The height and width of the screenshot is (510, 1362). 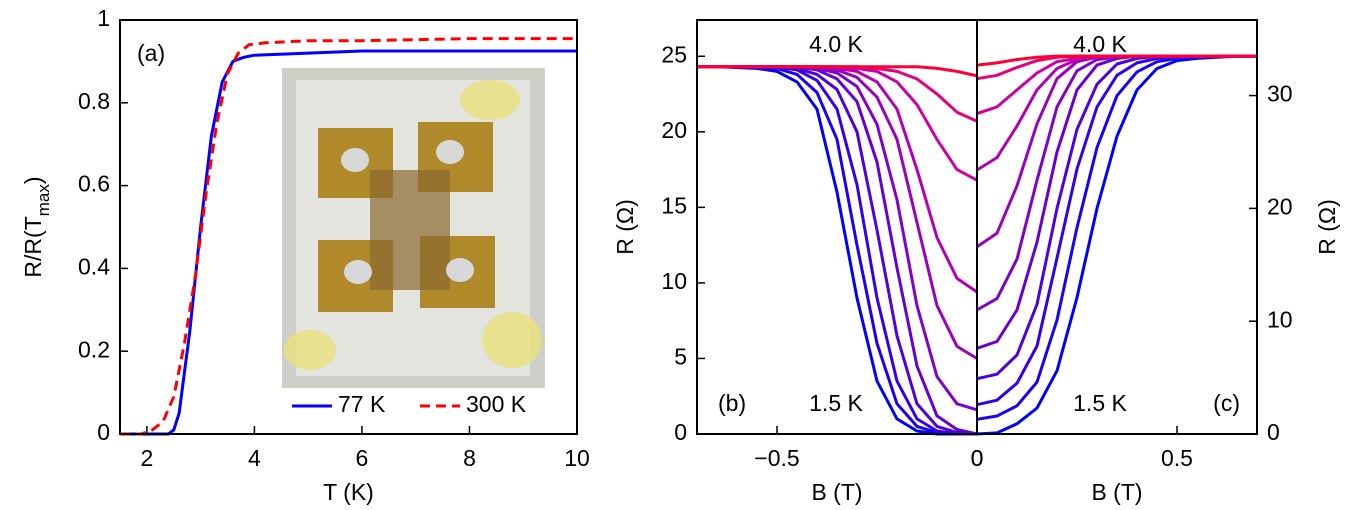 I want to click on photo-film, so click(x=410, y=230).